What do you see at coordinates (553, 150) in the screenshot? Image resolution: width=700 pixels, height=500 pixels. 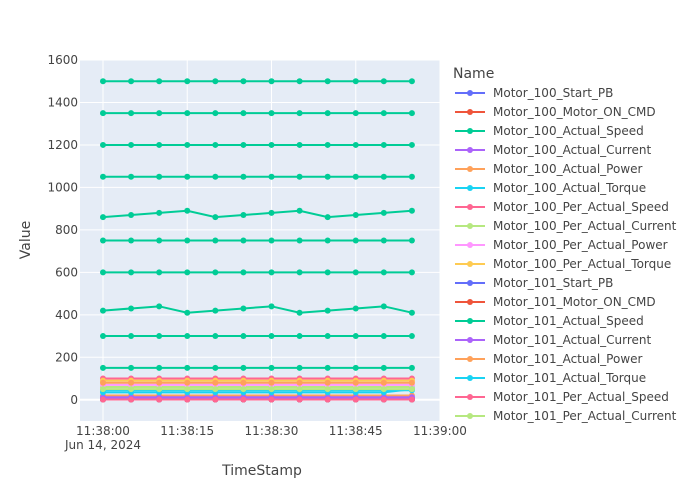 I see `legend-item: Motor_100_Actual_Current` at bounding box center [553, 150].